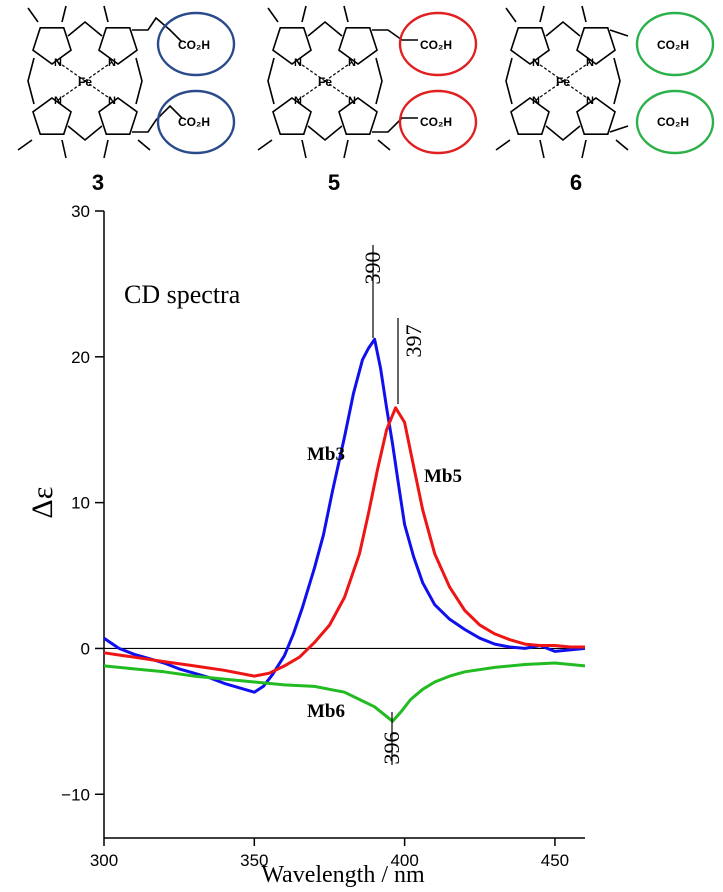 Image resolution: width=723 pixels, height=892 pixels. Describe the element at coordinates (372, 268) in the screenshot. I see `peak-label: 390` at that location.